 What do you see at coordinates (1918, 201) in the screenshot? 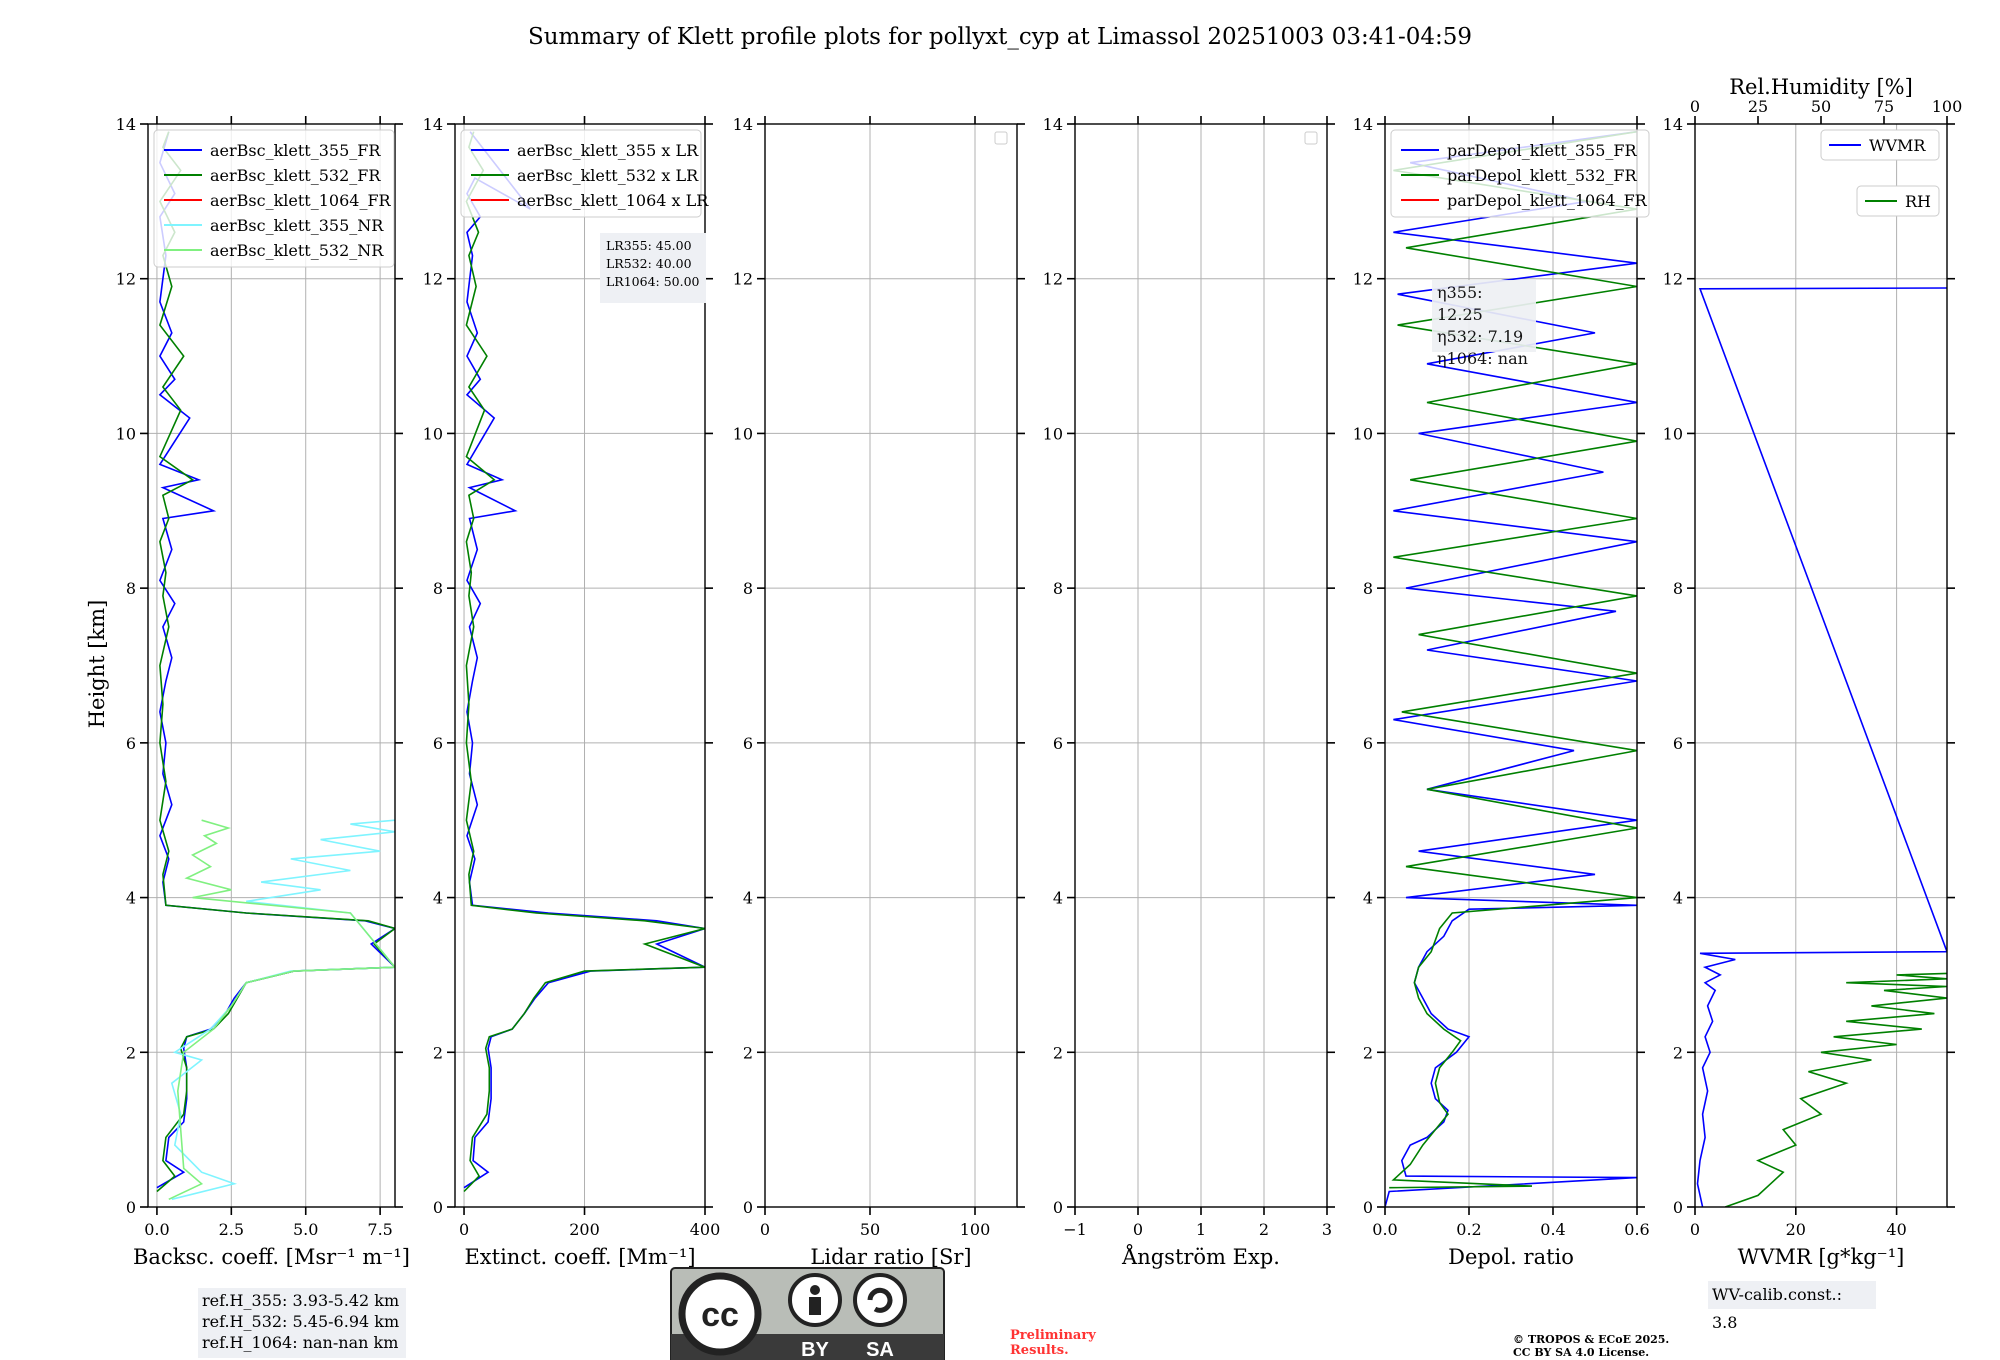
I see `legend-label-rh: RH` at bounding box center [1918, 201].